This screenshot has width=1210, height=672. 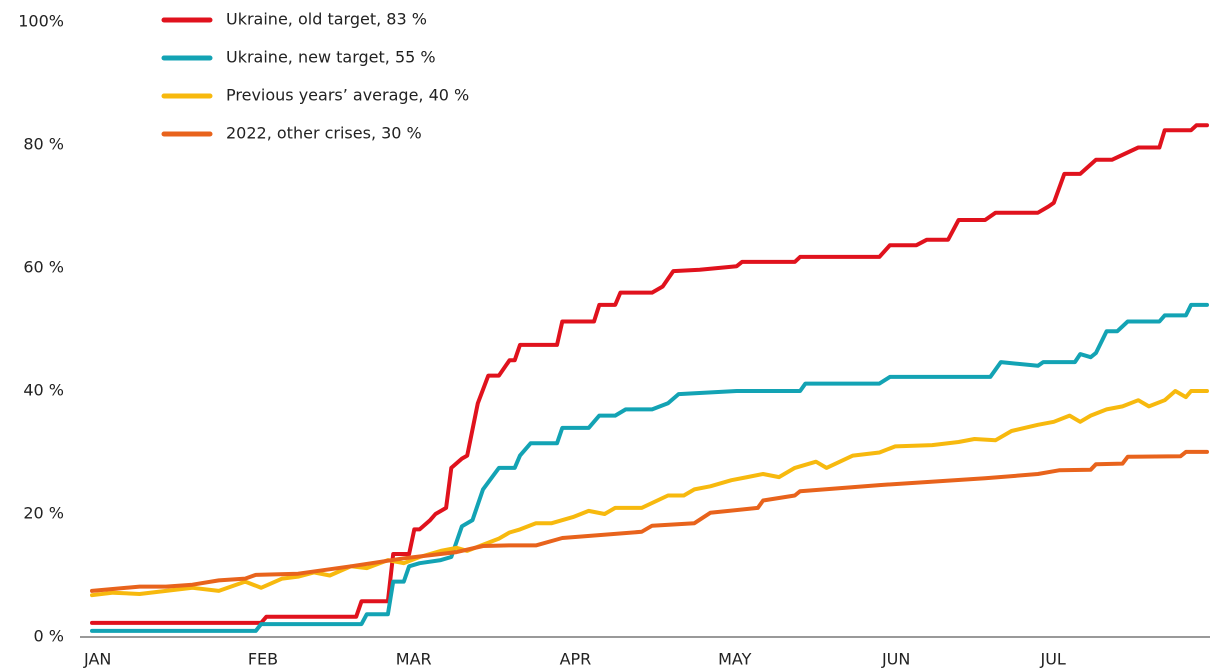 I want to click on x-tick-label: JUN, so click(x=895, y=659).